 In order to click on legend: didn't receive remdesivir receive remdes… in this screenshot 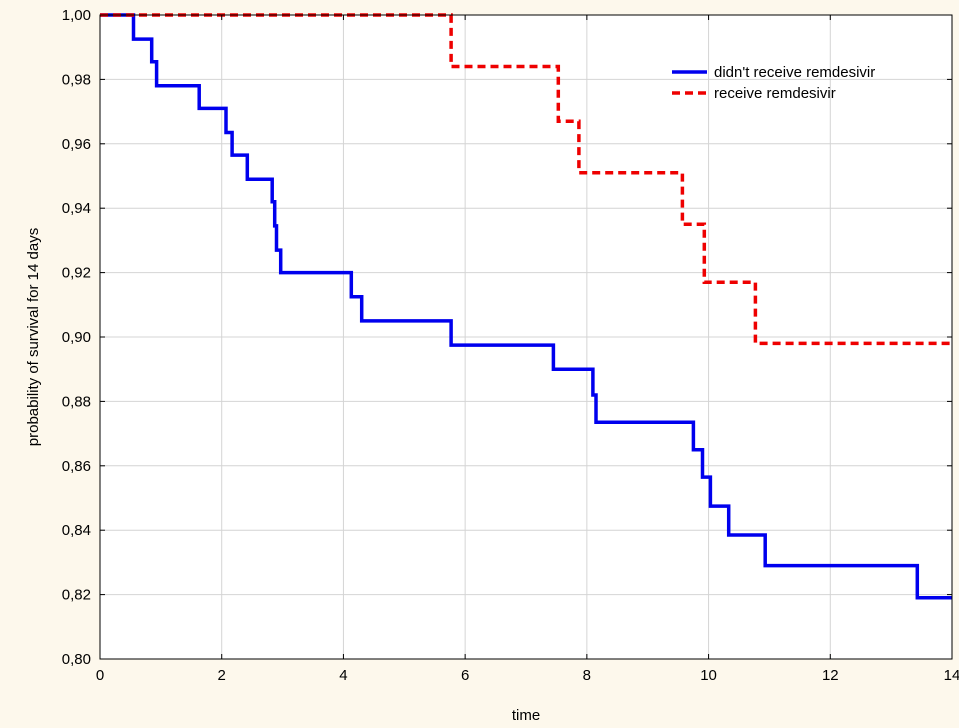, I will do `click(773, 83)`.